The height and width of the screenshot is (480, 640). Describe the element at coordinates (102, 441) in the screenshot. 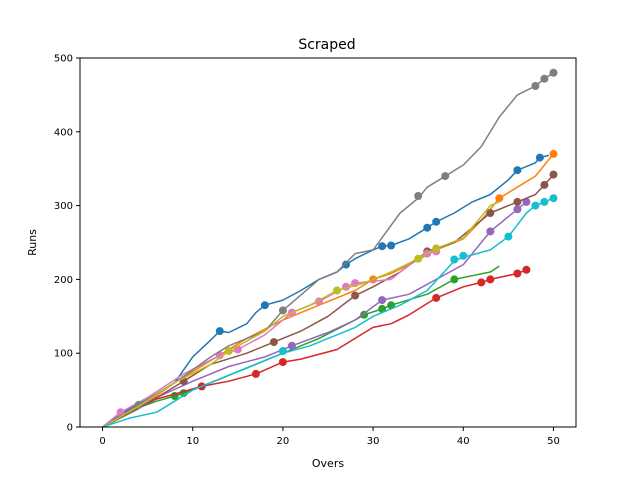

I see `x-tick-label: 0` at that location.